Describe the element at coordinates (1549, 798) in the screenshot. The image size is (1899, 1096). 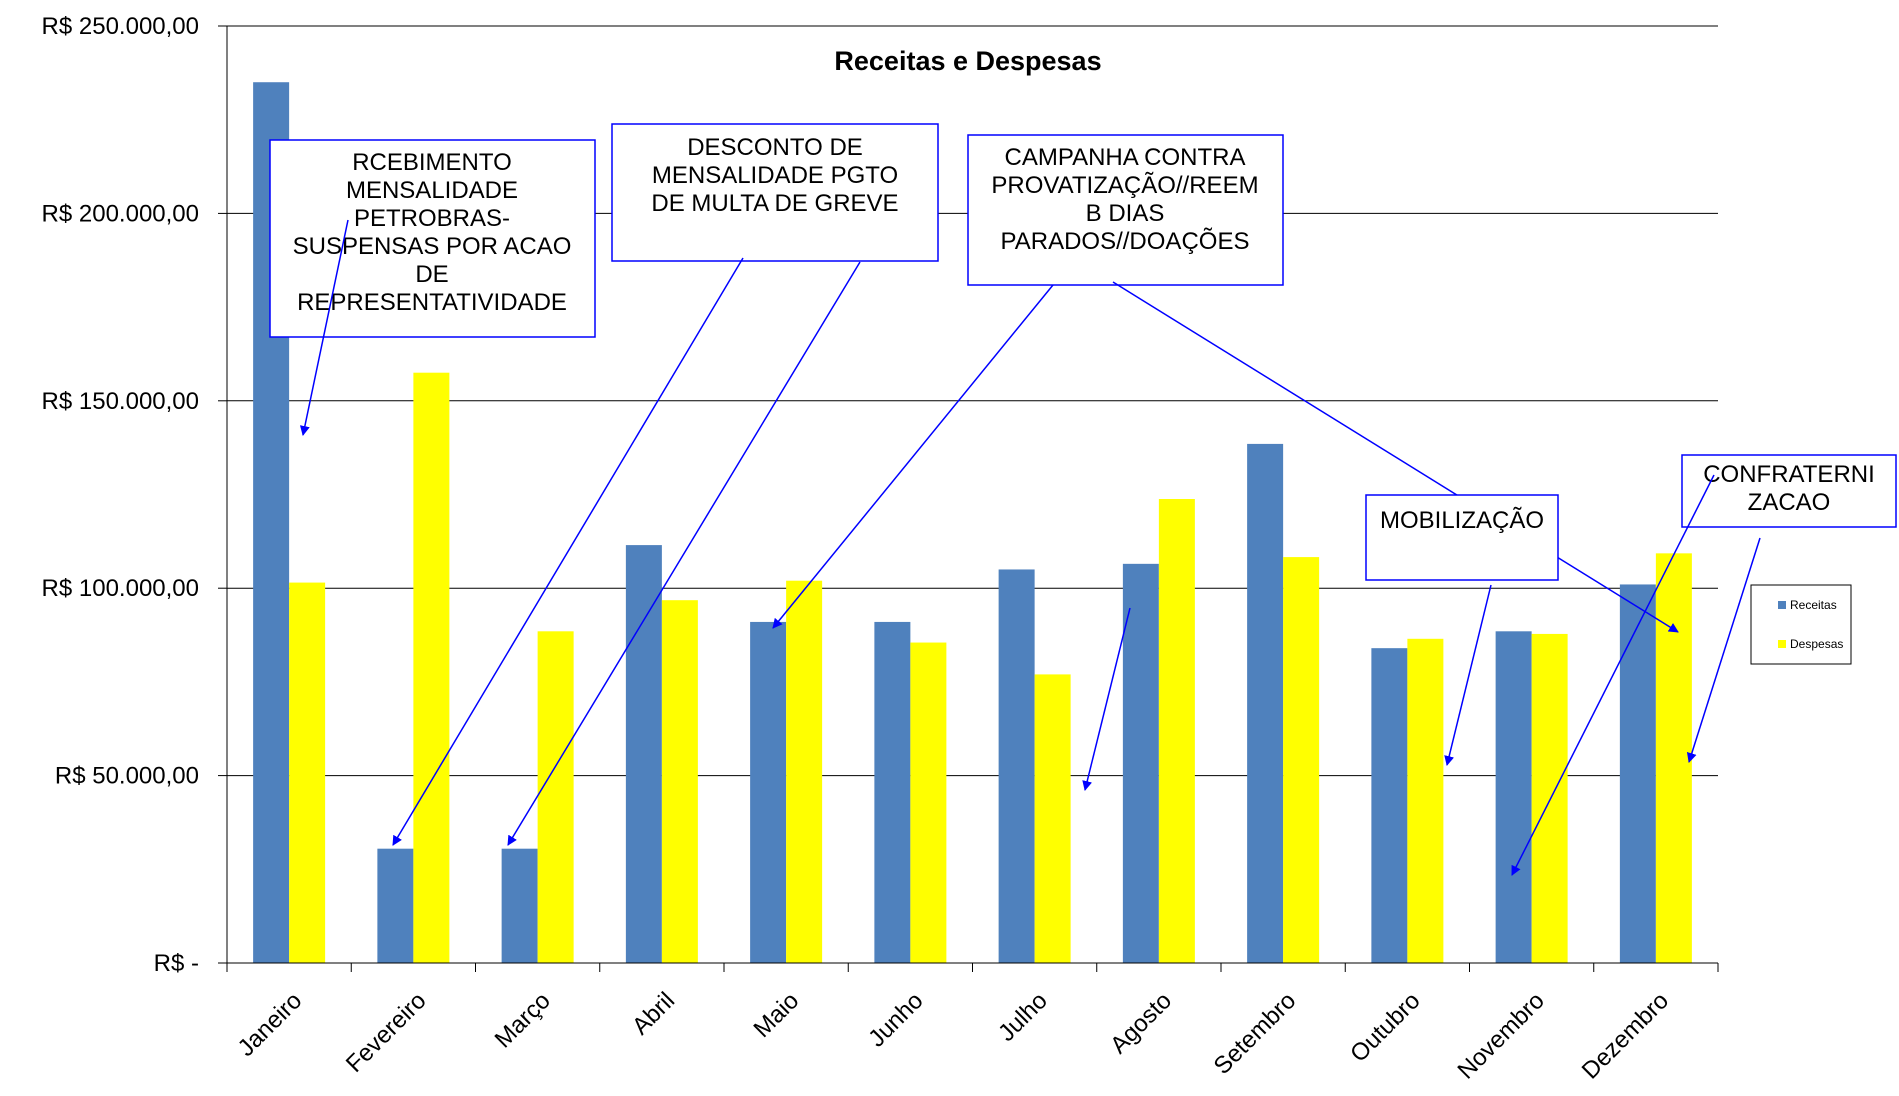
I see `bar-despesas-novembro` at that location.